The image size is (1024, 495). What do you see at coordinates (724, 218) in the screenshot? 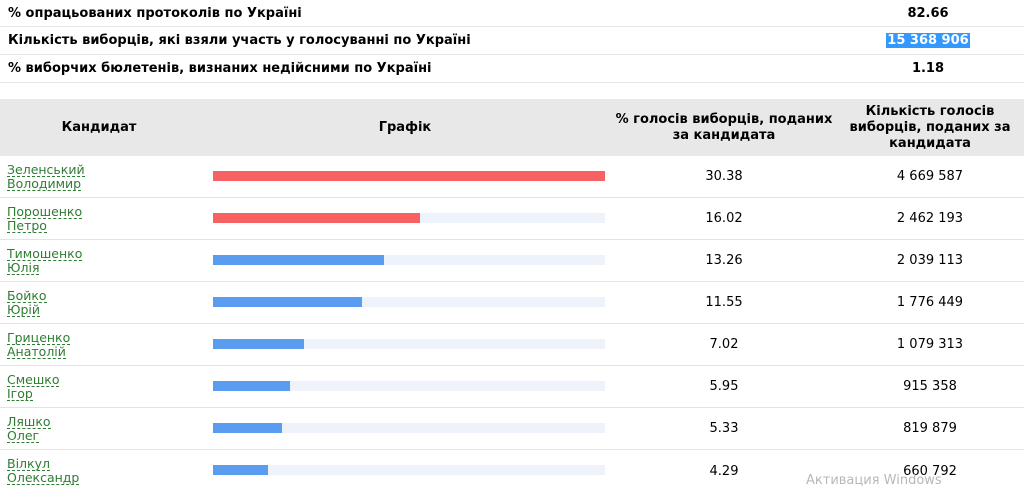
I see `percent-value: 16.02` at bounding box center [724, 218].